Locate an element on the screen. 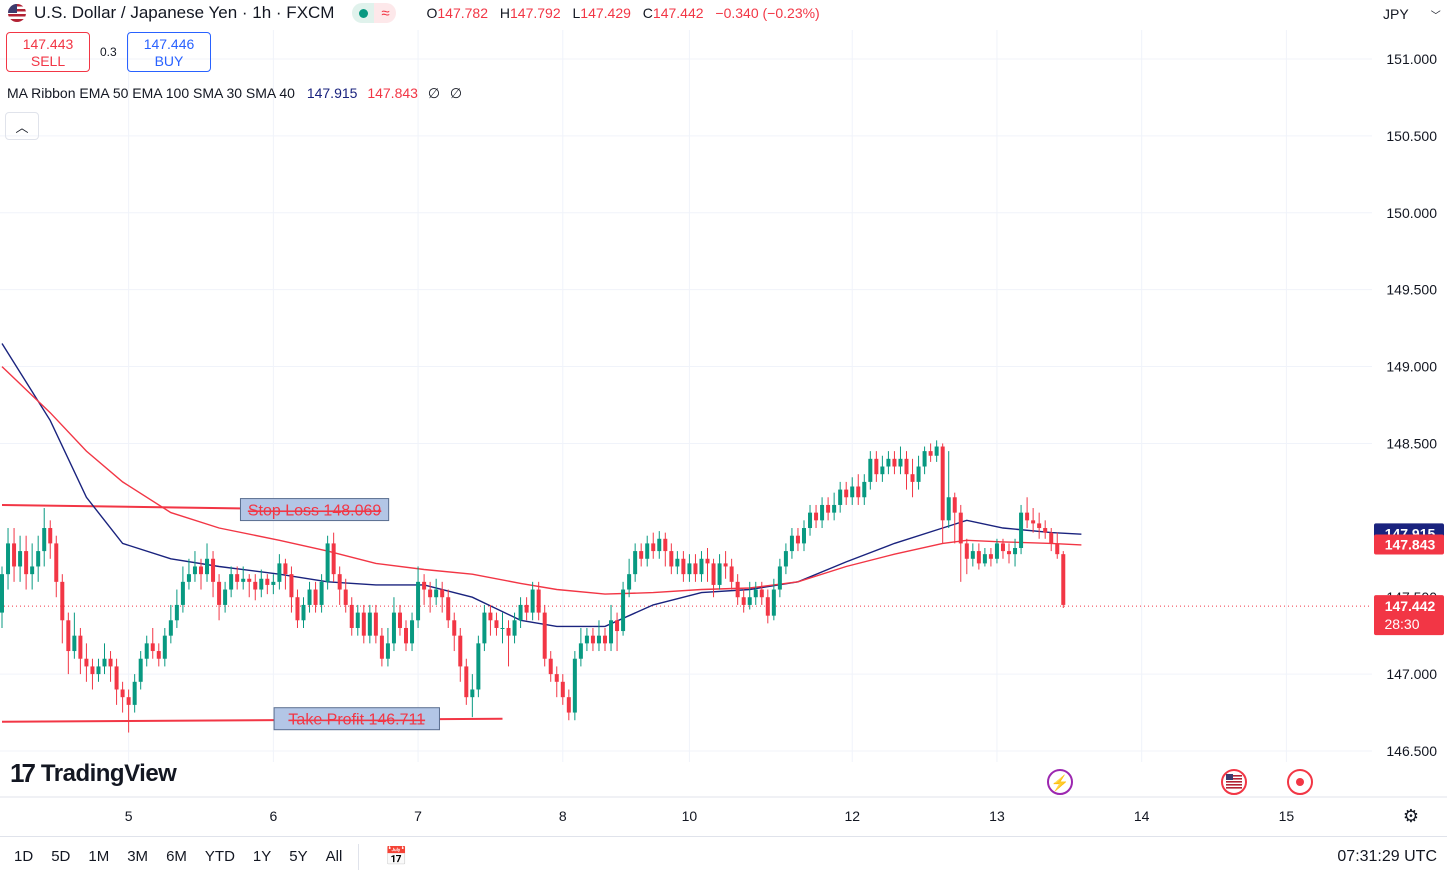 Image resolution: width=1447 pixels, height=876 pixels. lightning-icon: ⚡ is located at coordinates (1060, 782).